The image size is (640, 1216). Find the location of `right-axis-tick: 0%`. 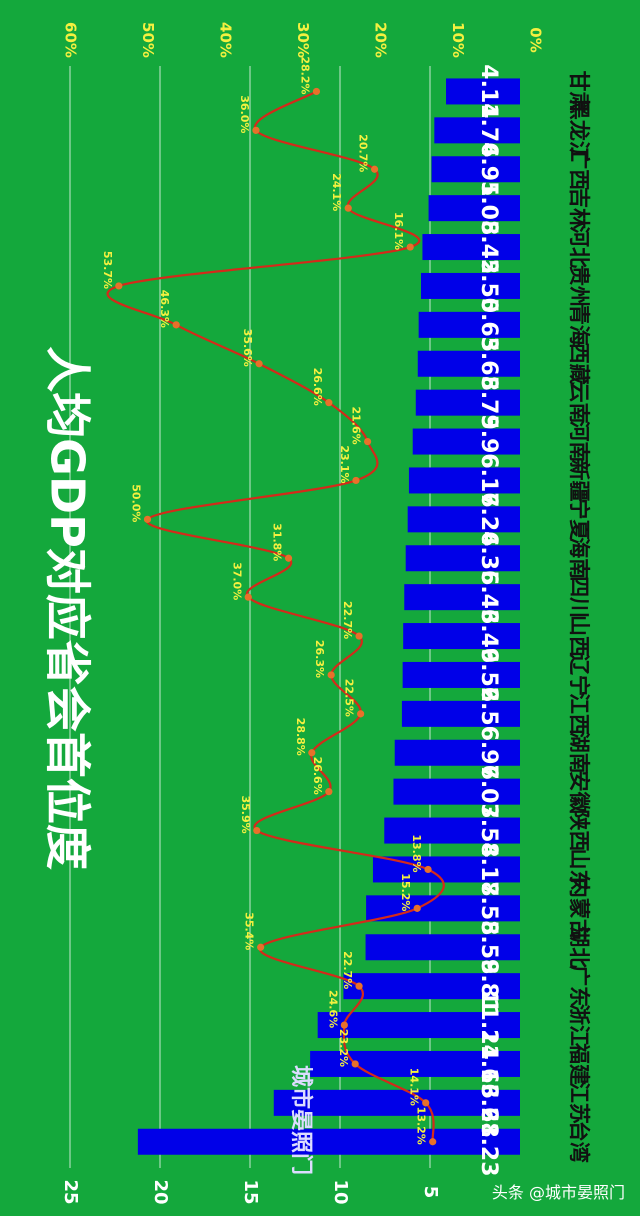

right-axis-tick: 0% is located at coordinates (536, 39).